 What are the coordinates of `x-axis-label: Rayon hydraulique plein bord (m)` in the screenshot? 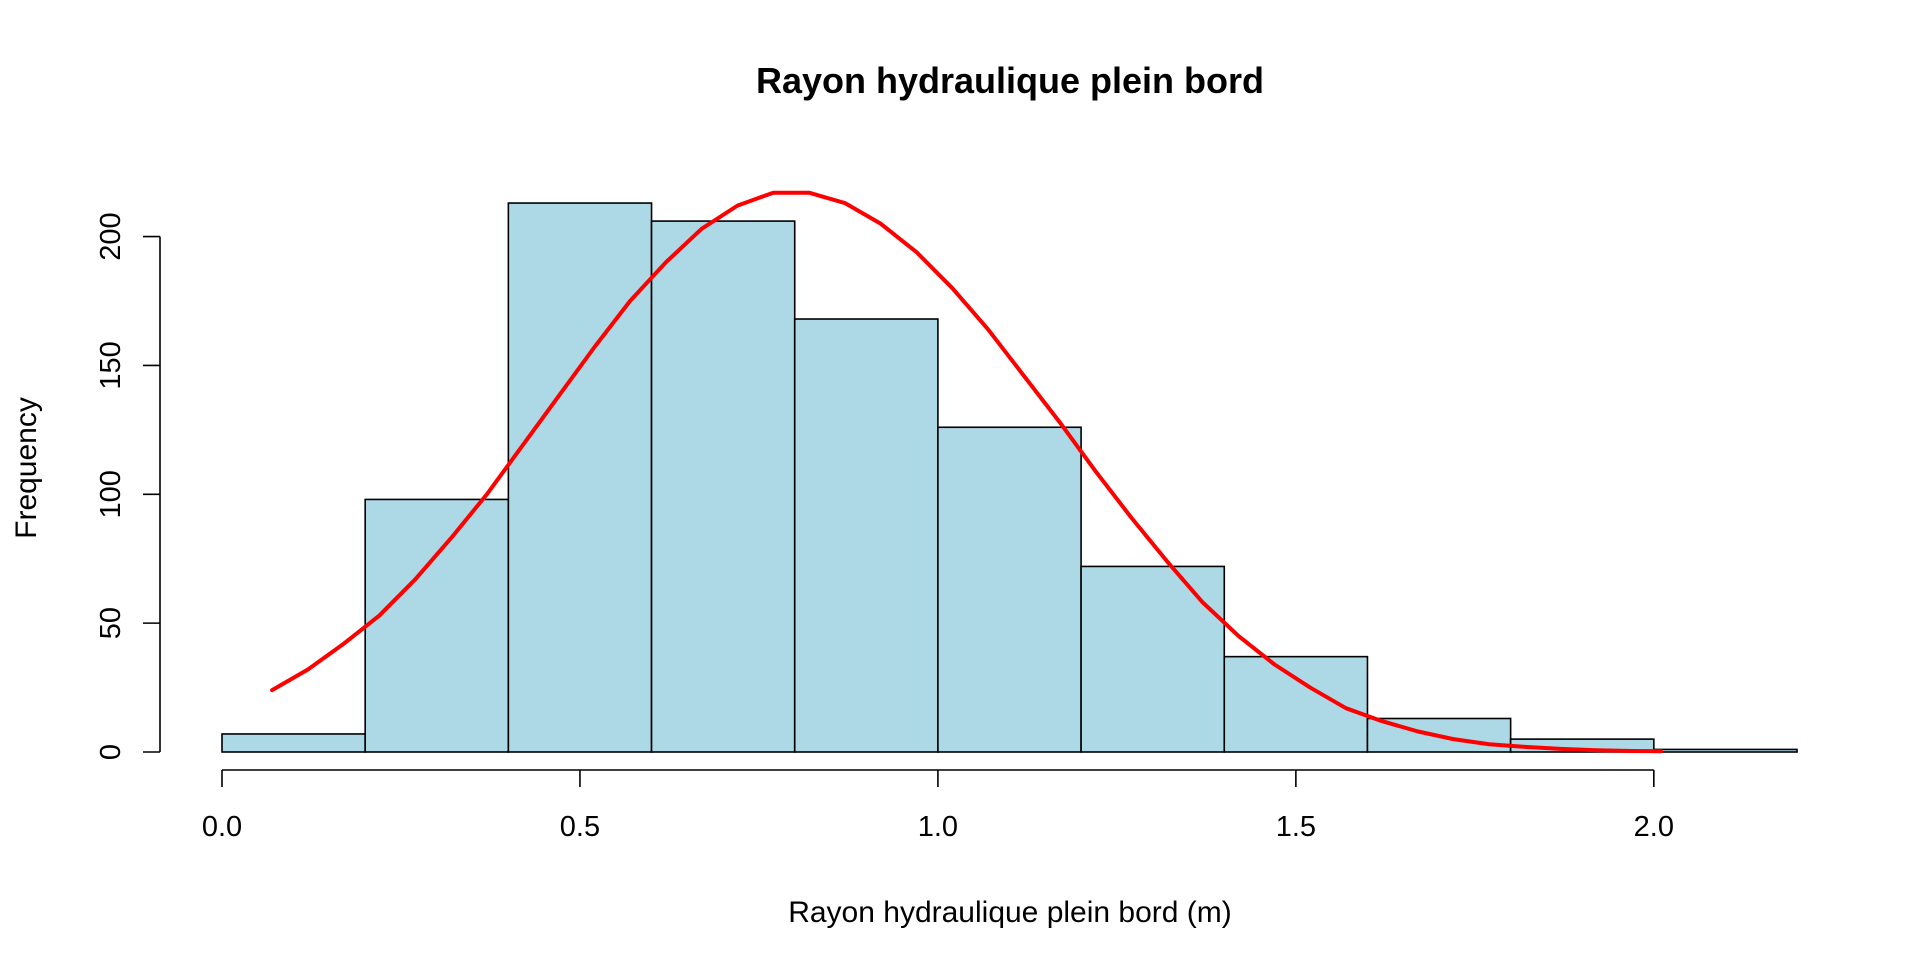 It's located at (1010, 912).